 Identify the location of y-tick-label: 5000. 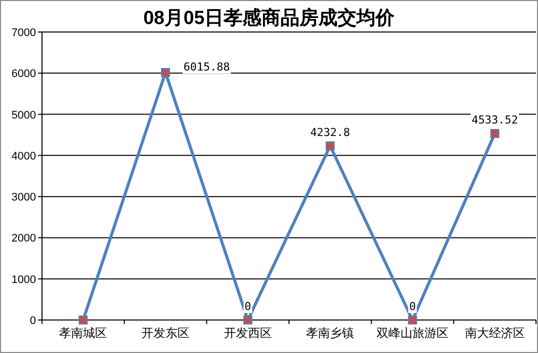
(24, 115).